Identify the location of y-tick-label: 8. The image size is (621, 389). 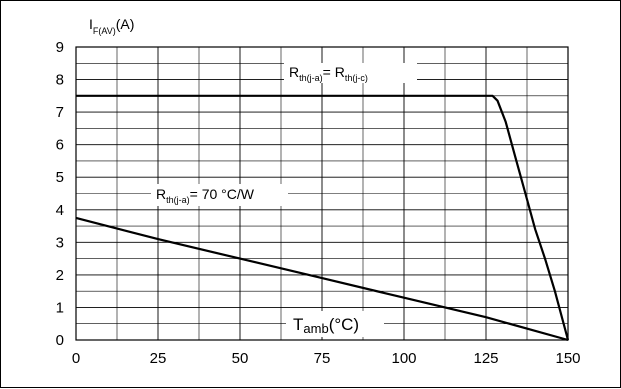
(60, 80).